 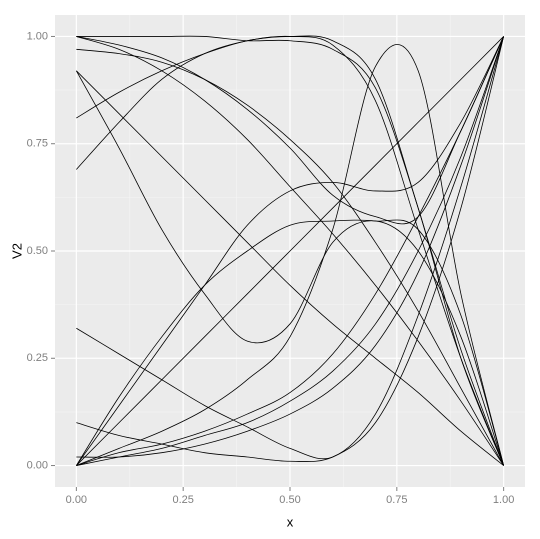 I want to click on y-tick-label: 0.25, so click(x=37, y=358).